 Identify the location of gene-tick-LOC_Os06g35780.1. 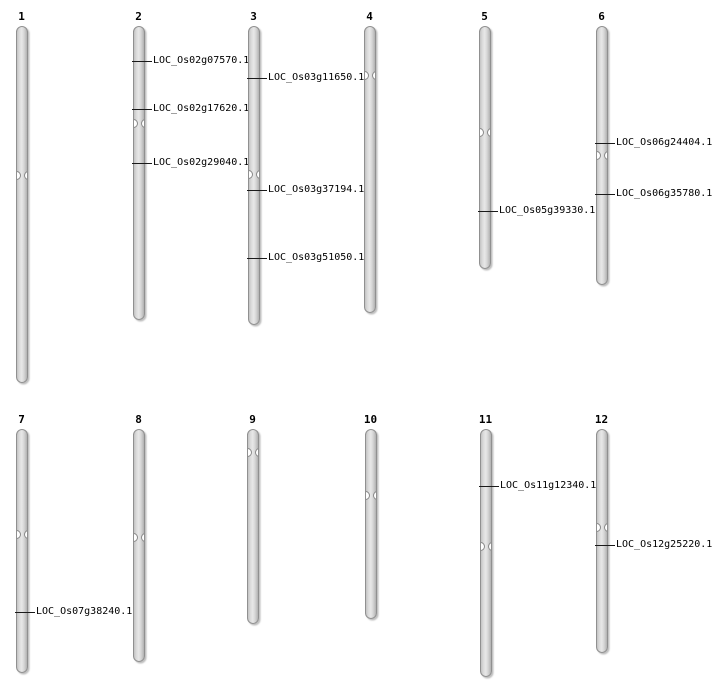
(605, 194).